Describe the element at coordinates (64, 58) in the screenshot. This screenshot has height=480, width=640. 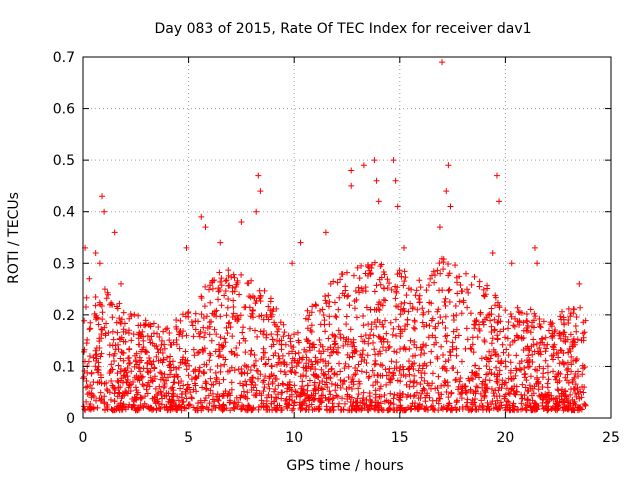
I see `y-tick-label: 0.7` at that location.